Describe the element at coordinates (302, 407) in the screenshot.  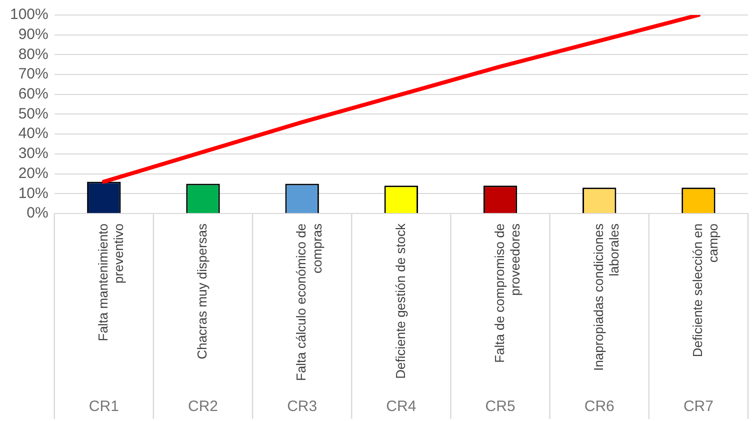
I see `text: CR3` at that location.